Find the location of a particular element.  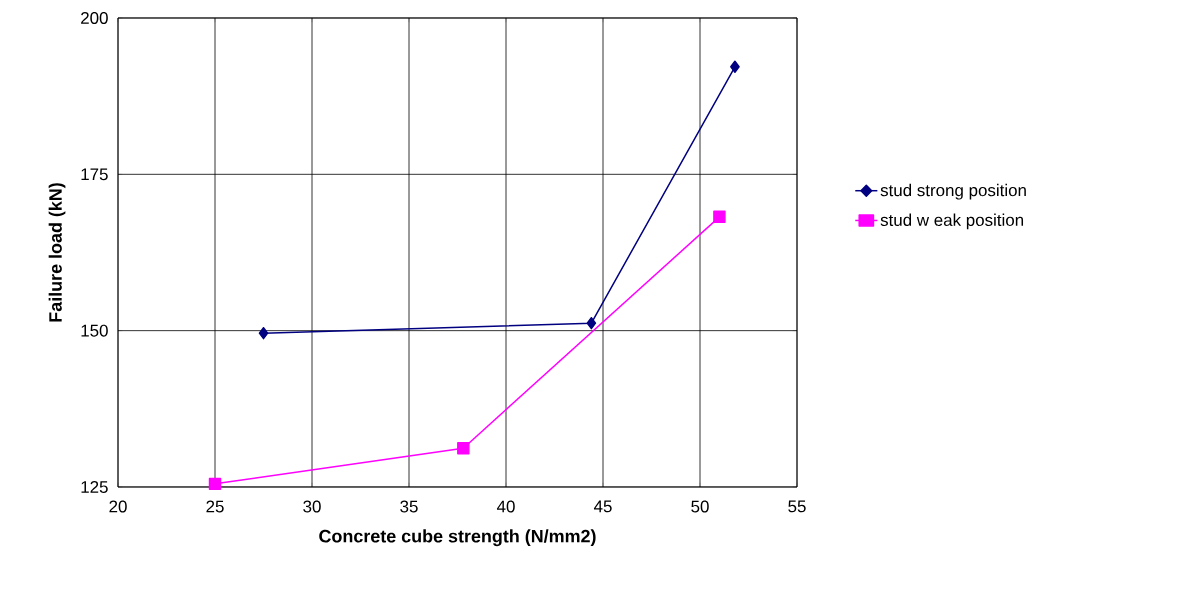

x-tick-label: 30 is located at coordinates (312, 506).